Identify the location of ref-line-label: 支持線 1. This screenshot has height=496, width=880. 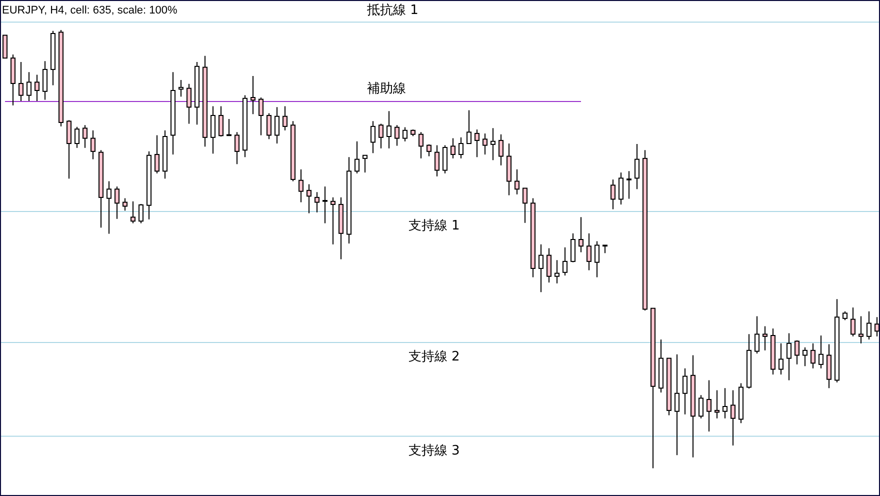
(434, 226).